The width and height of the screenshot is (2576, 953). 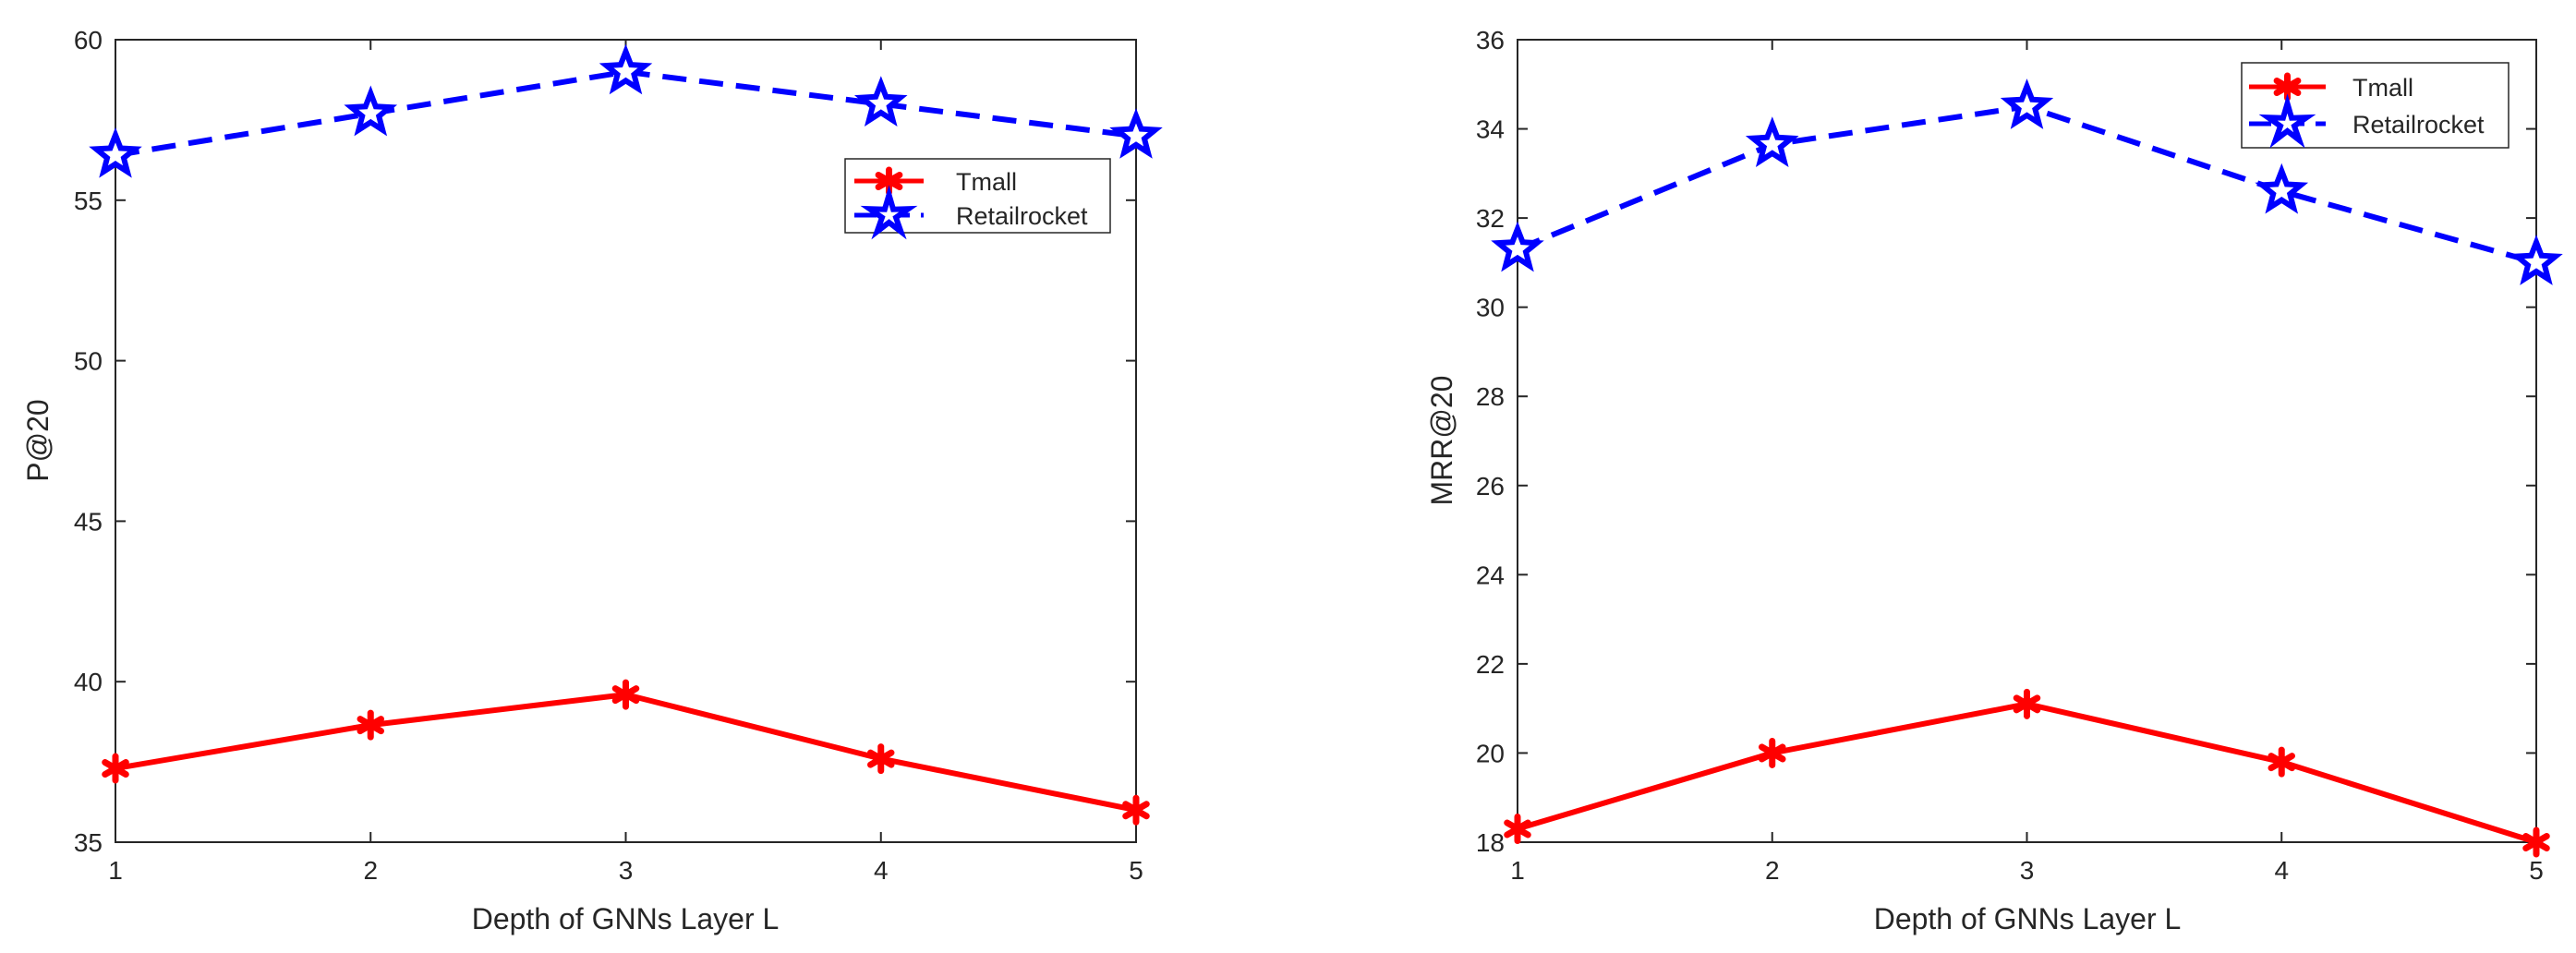 What do you see at coordinates (88, 842) in the screenshot?
I see `y-tick-label: 35` at bounding box center [88, 842].